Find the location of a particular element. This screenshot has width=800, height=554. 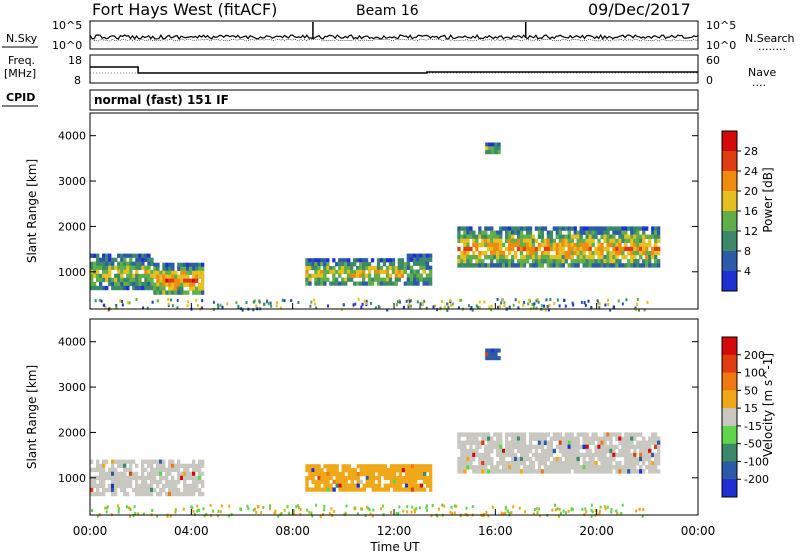

freq-ytick-bottom: 8 is located at coordinates (77, 80).